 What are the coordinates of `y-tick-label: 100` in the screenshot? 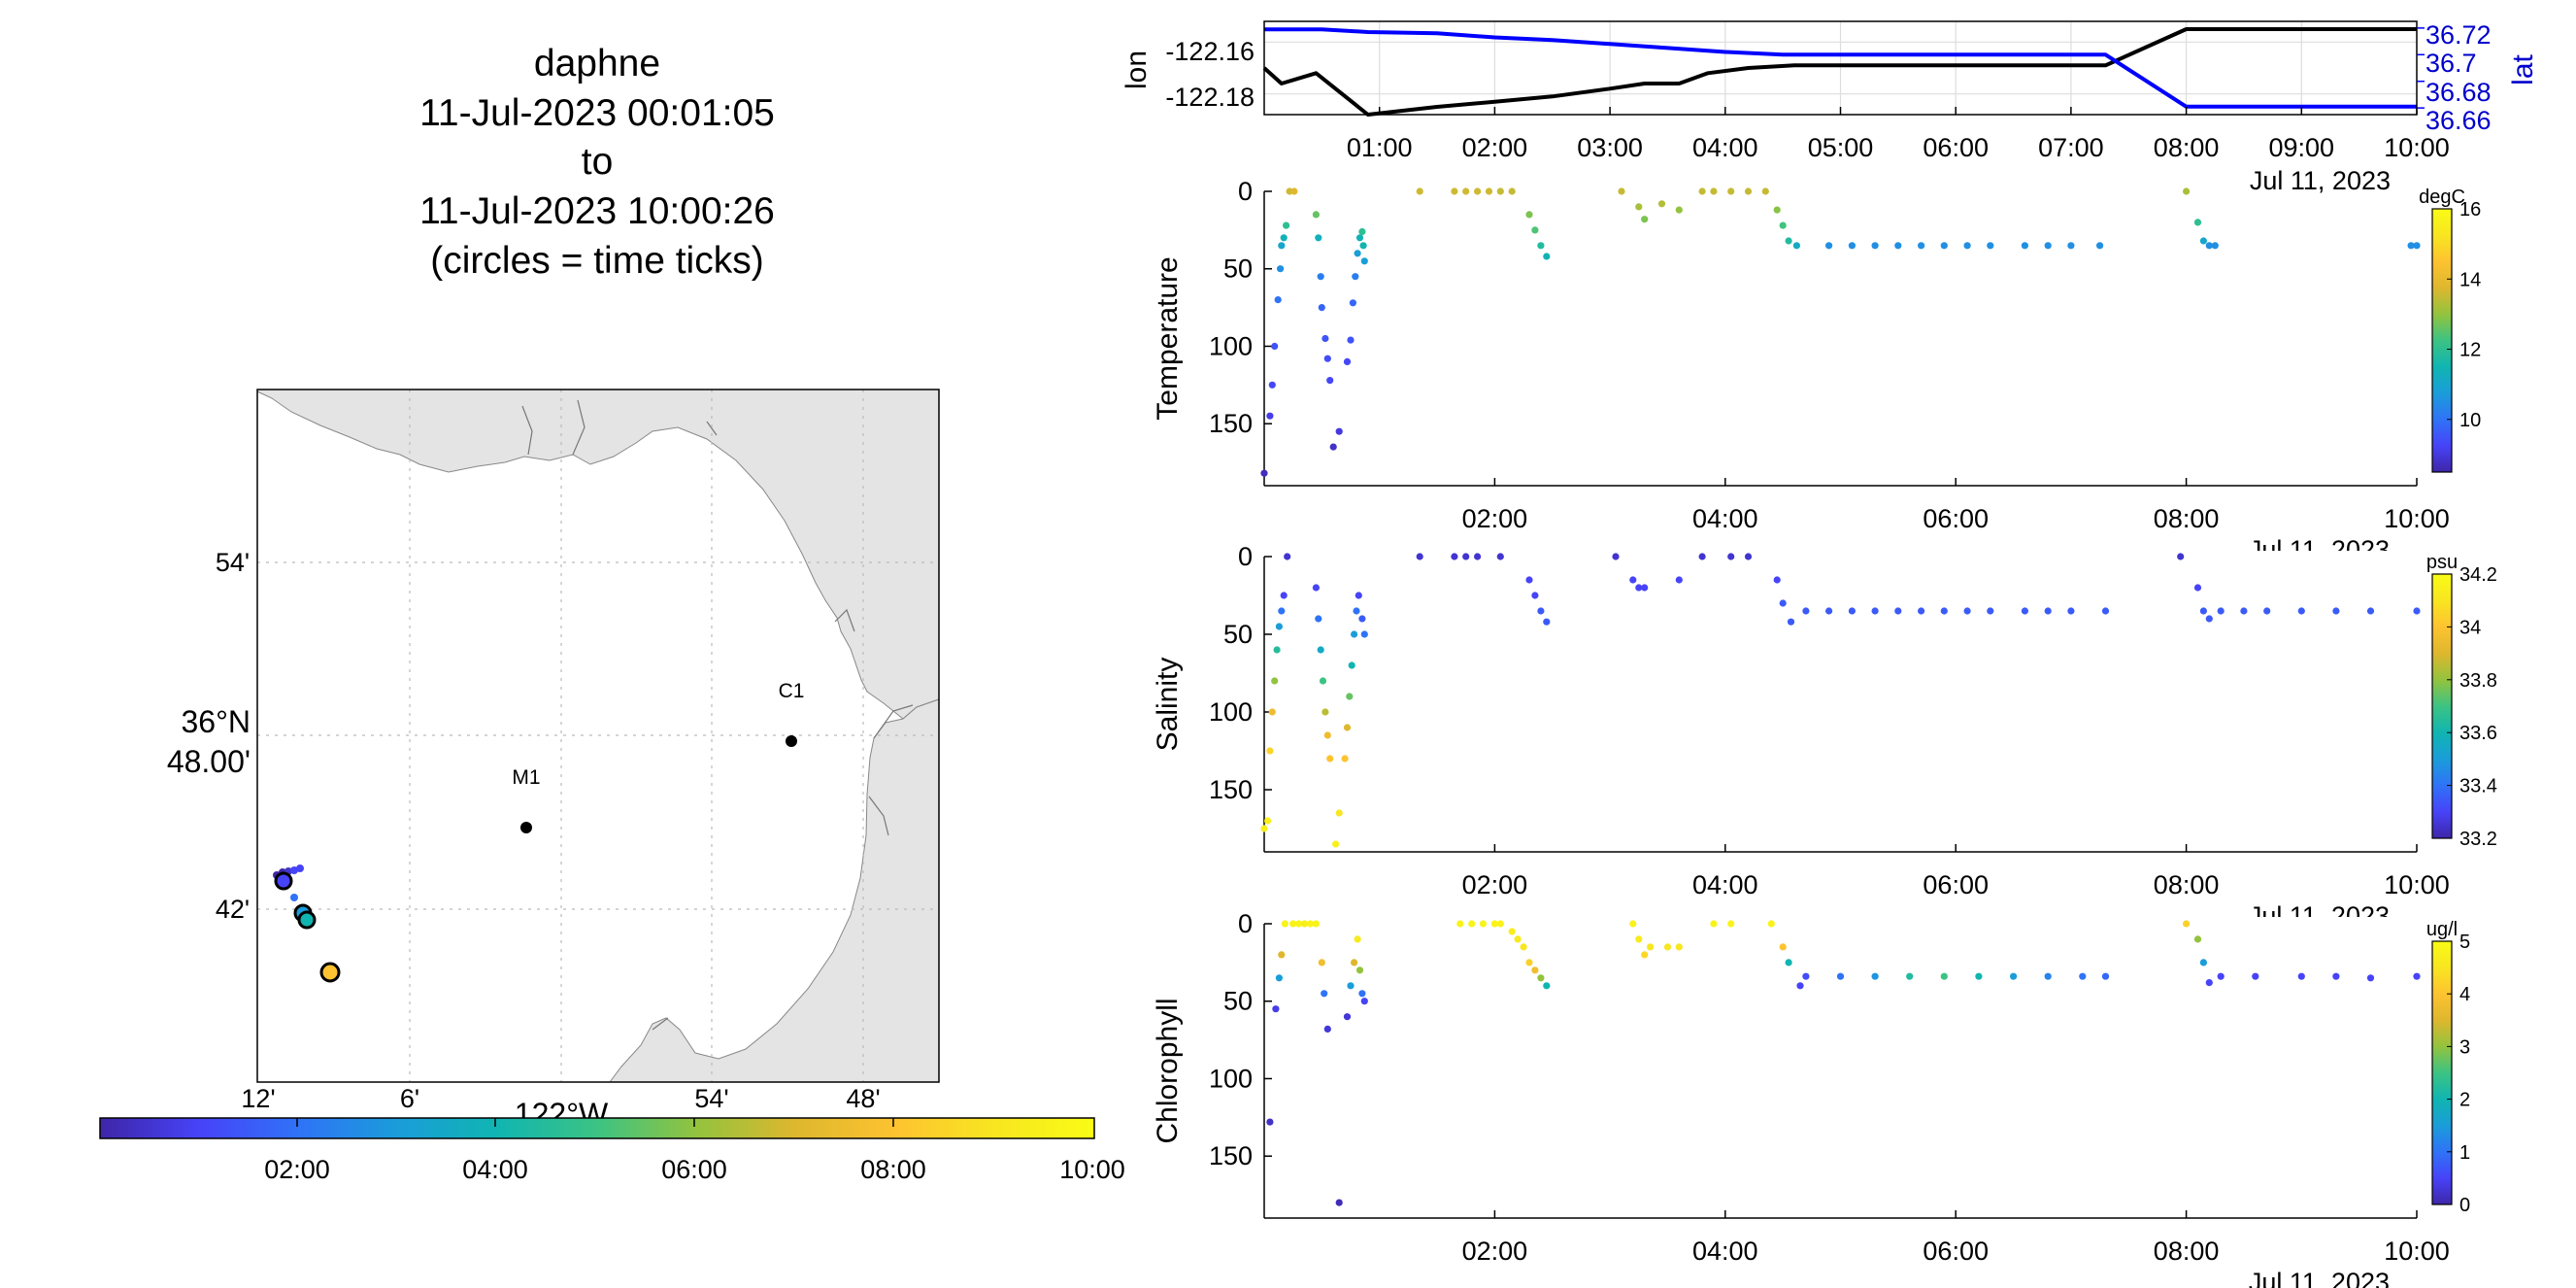 It's located at (1231, 1078).